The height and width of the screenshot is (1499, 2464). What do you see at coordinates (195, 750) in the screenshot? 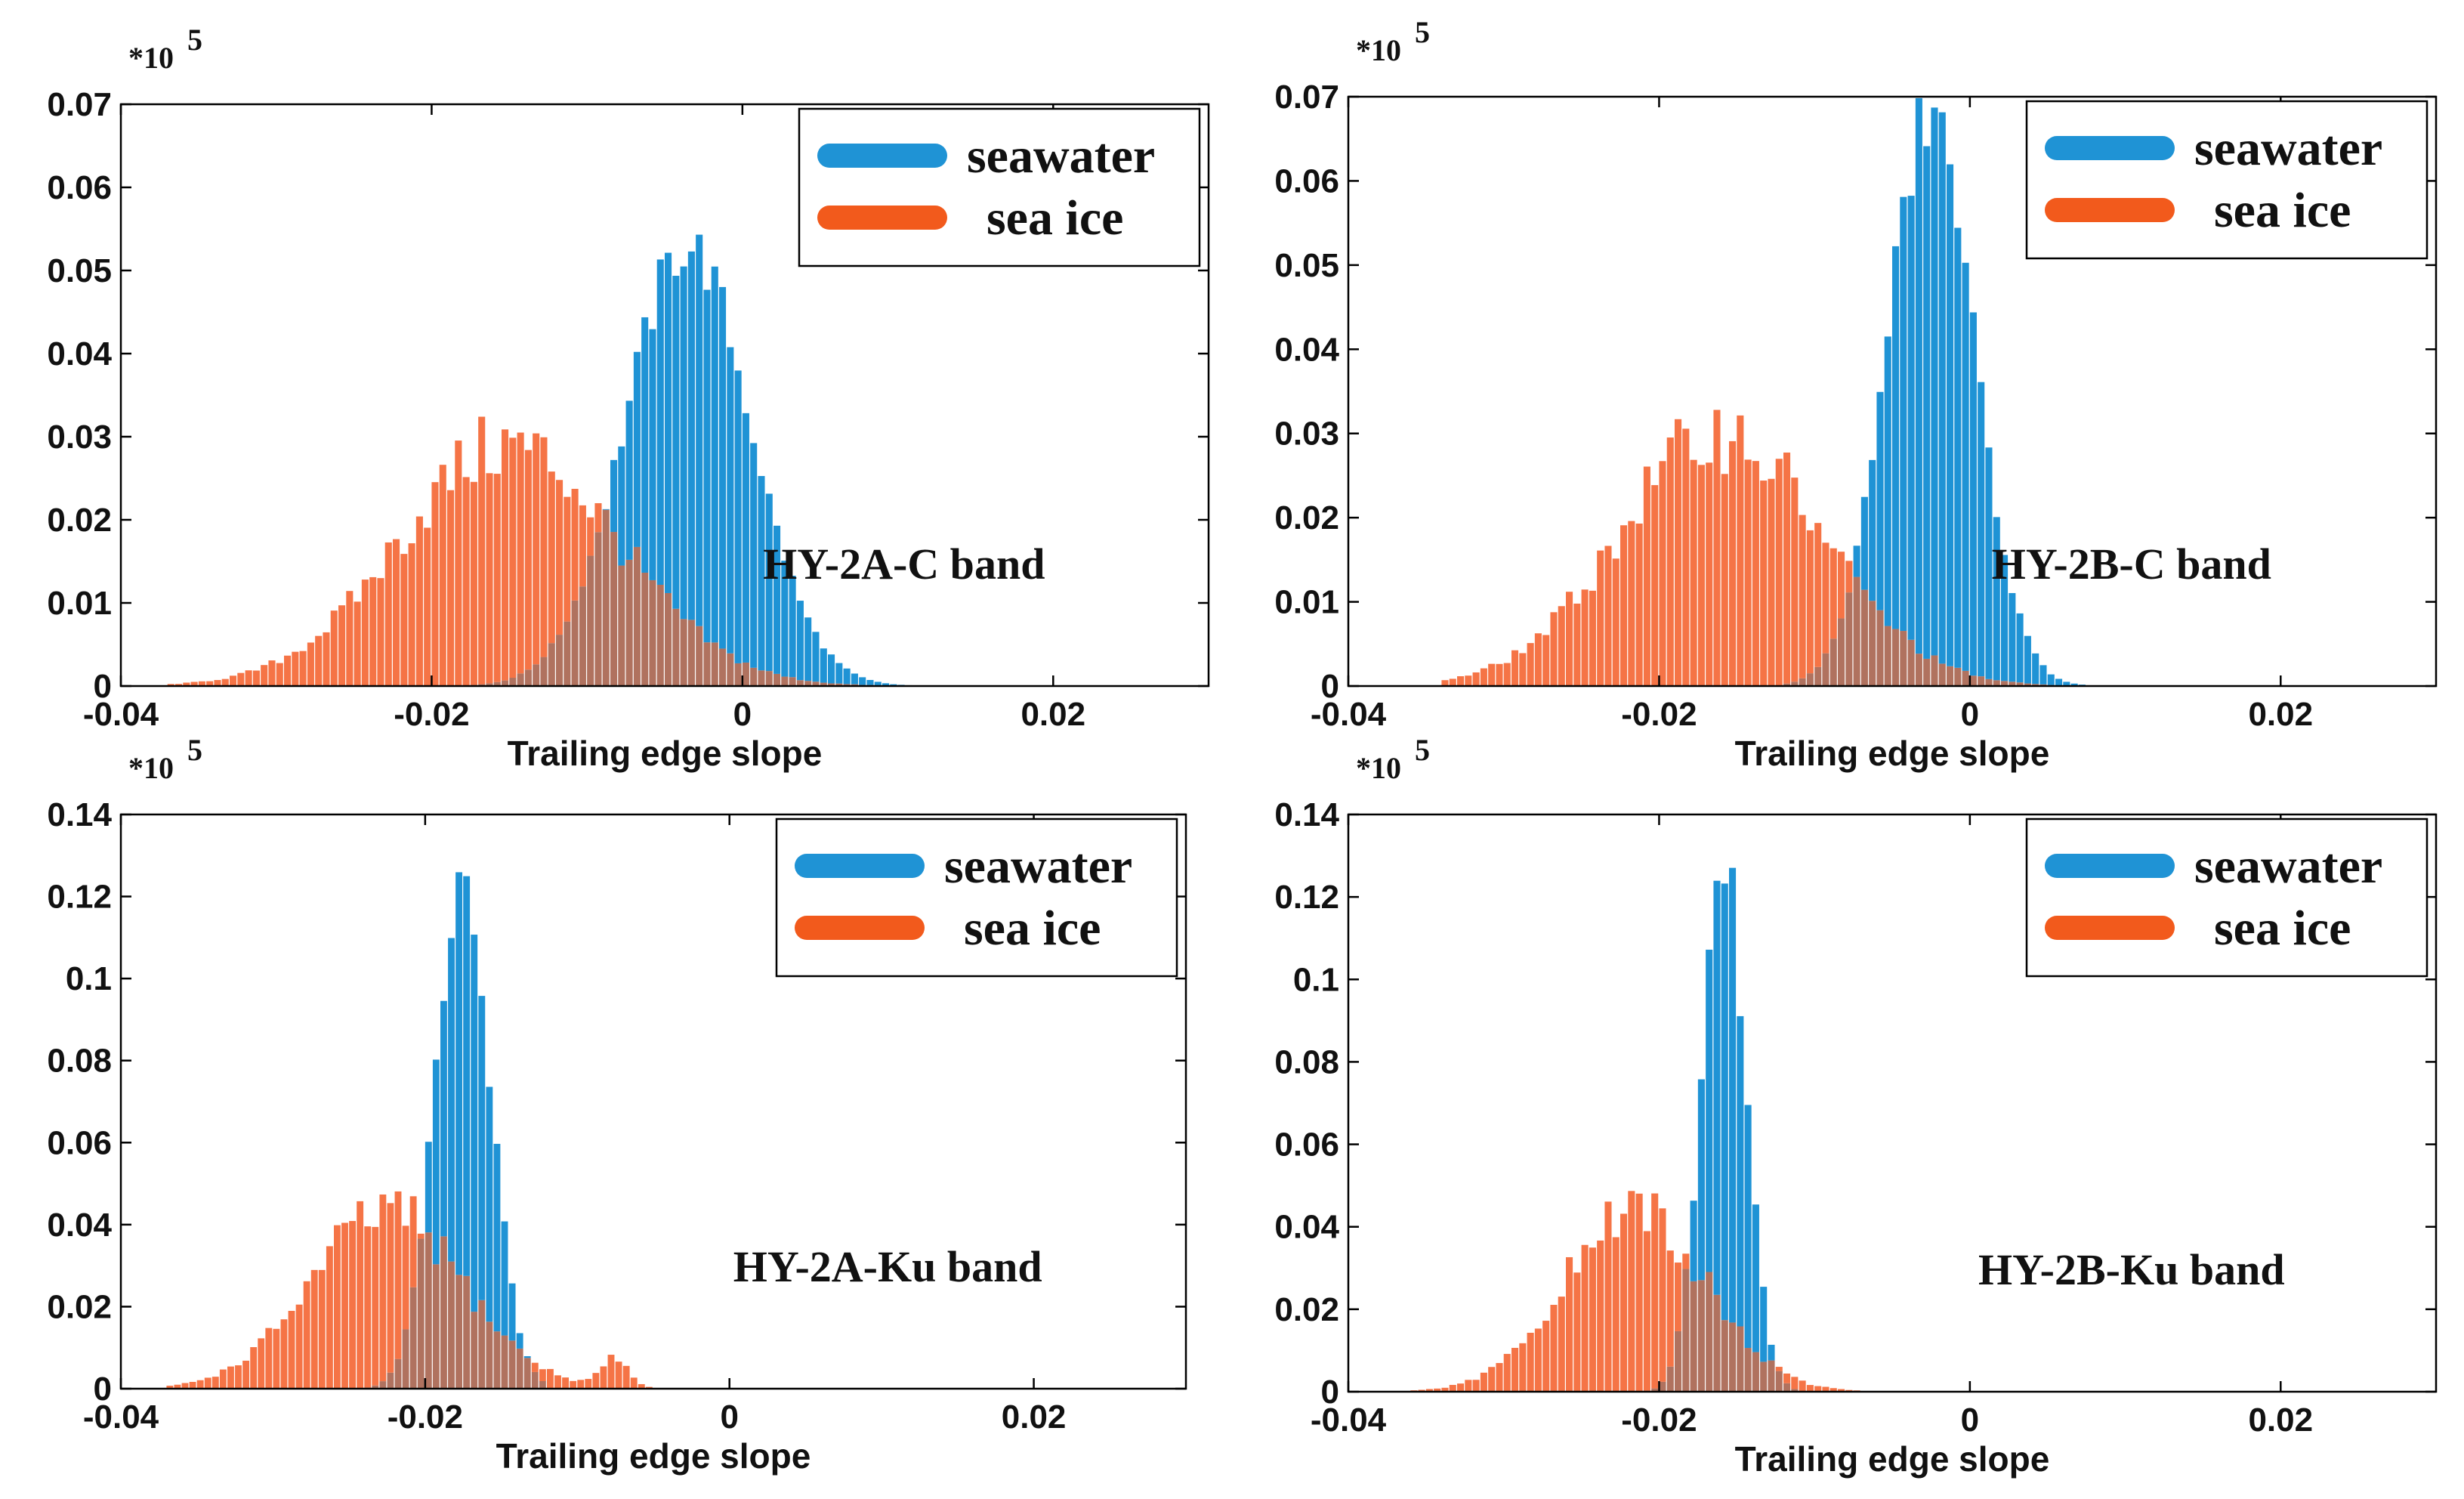
I see `scale-exponent: 5` at bounding box center [195, 750].